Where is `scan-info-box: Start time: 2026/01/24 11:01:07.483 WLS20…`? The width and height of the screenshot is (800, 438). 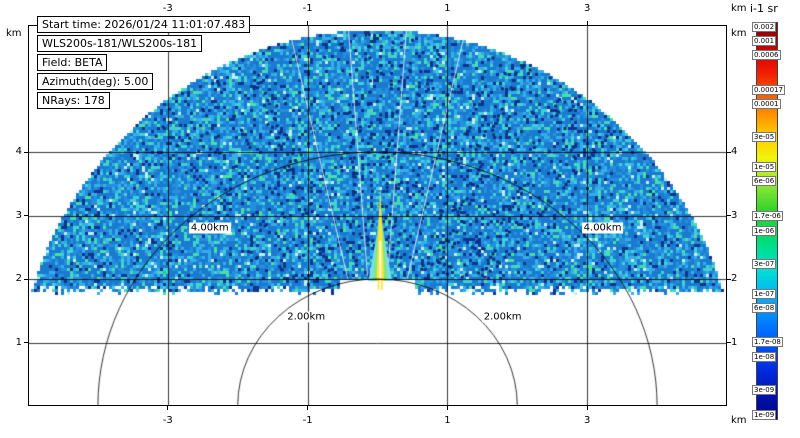 scan-info-box: Start time: 2026/01/24 11:01:07.483 WLS20… is located at coordinates (144, 62).